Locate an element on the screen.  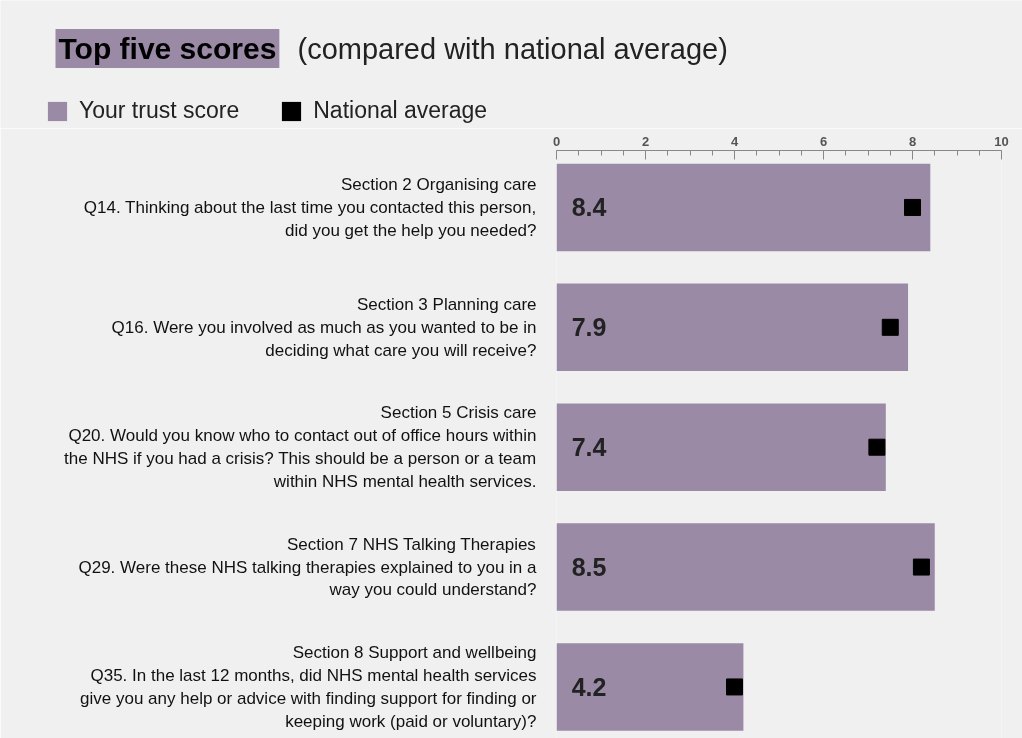
legend-label: National average is located at coordinates (400, 110).